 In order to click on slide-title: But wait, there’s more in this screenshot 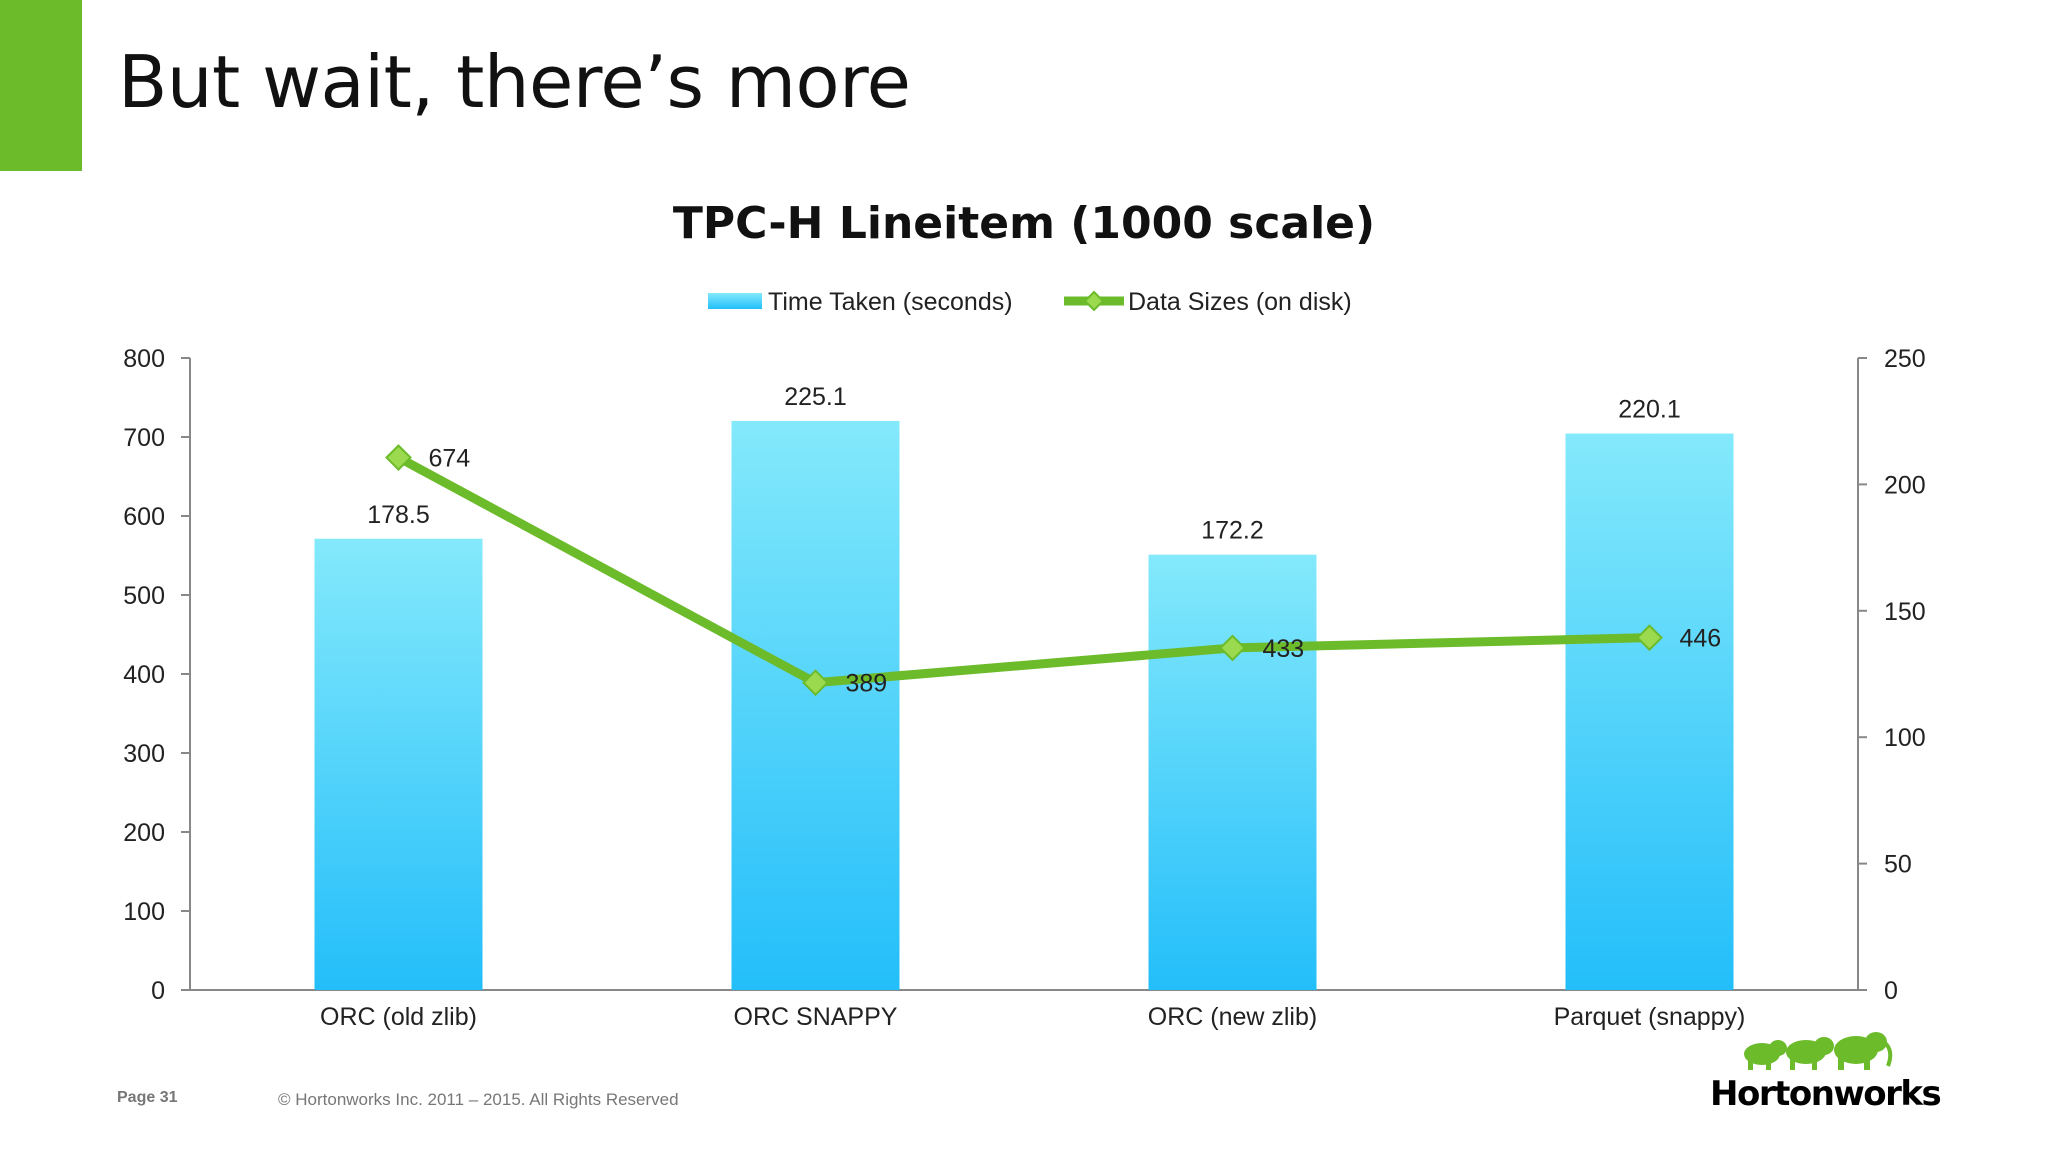, I will do `click(514, 82)`.